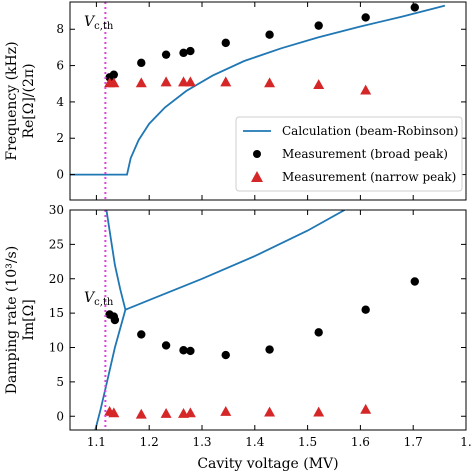  I want to click on legend-entry-narrow-peak: Measurement (narrow peak), so click(369, 177).